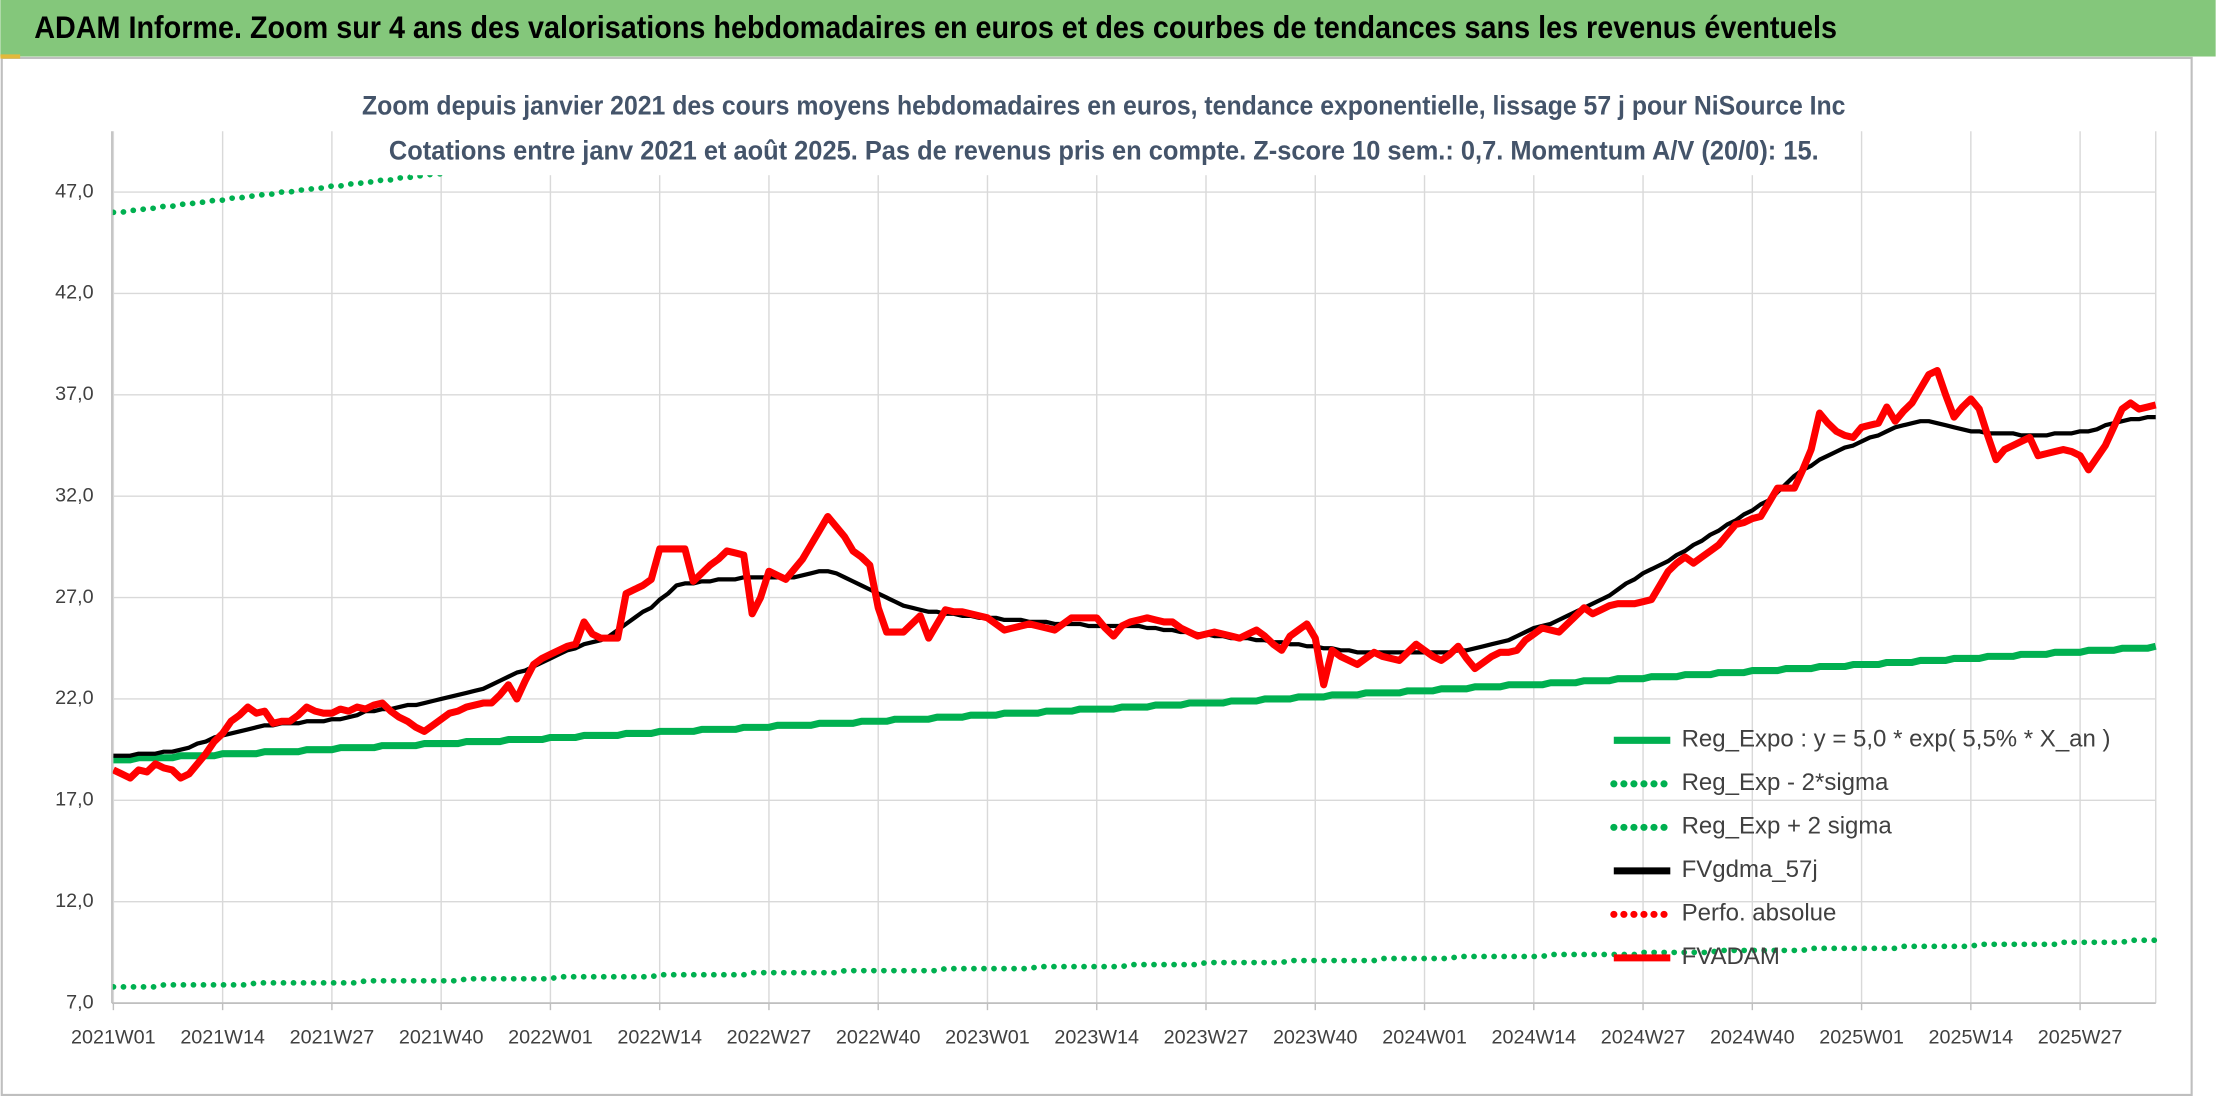  I want to click on x-tick-label: 2021W27, so click(332, 1038).